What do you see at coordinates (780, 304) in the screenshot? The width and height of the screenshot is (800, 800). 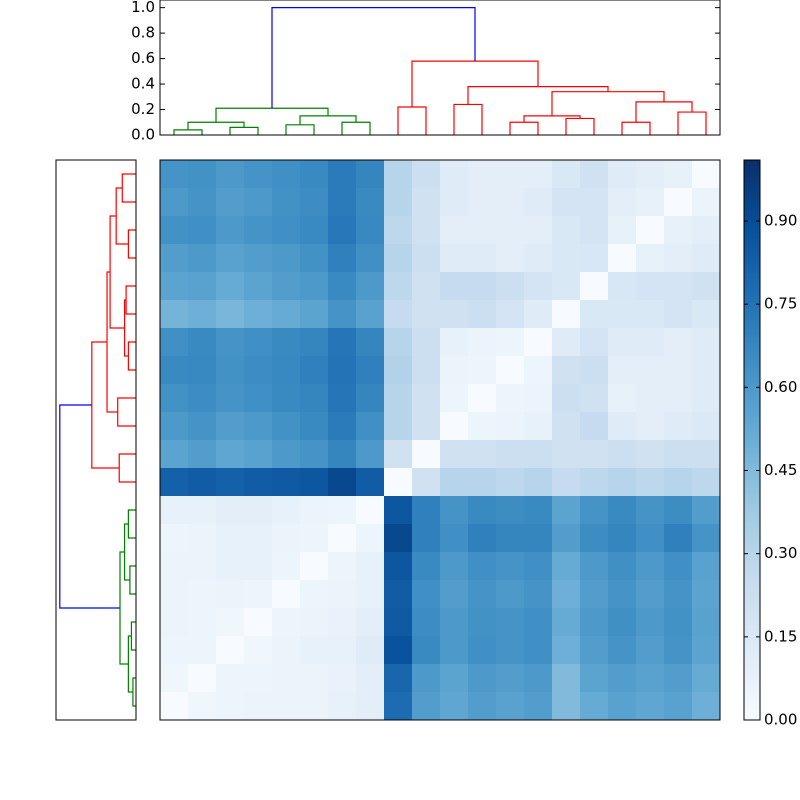 I see `colorbar-tick-label: 0.75` at bounding box center [780, 304].